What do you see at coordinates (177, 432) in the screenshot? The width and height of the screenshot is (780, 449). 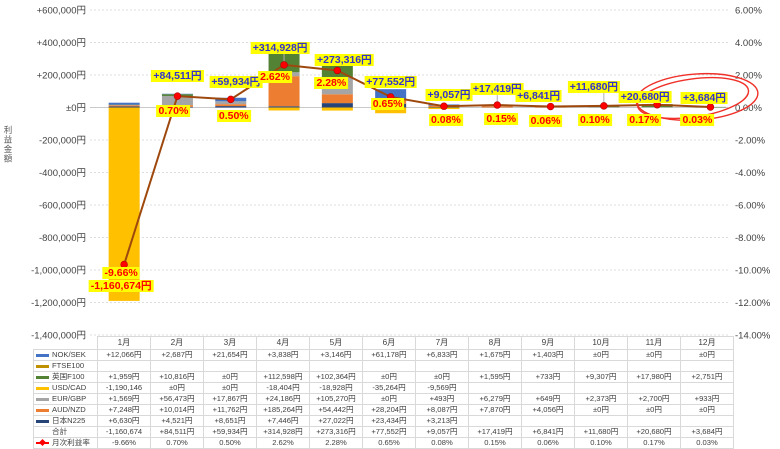 I see `value-cell: +84,511円` at bounding box center [177, 432].